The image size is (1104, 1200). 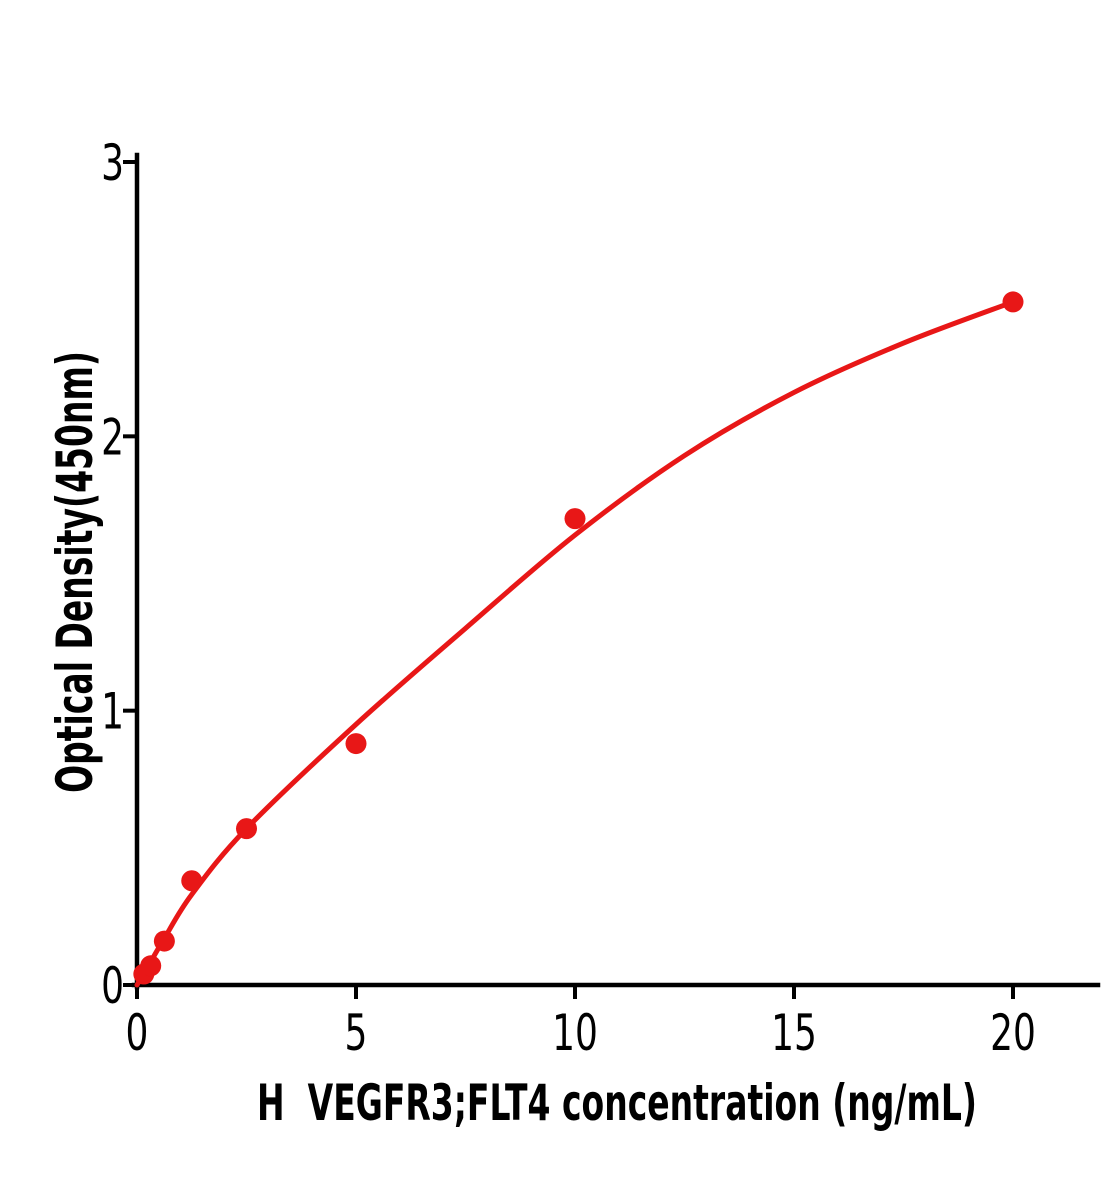 I want to click on y-tick-label: 0, so click(x=112, y=986).